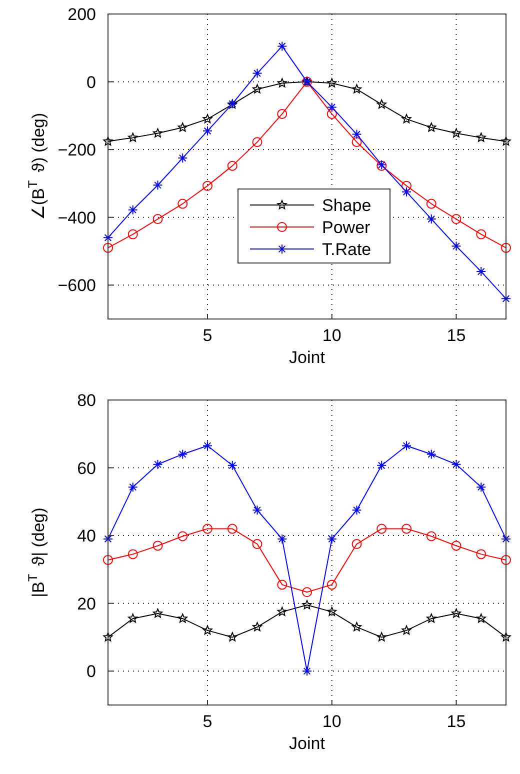 The width and height of the screenshot is (520, 774). What do you see at coordinates (77, 218) in the screenshot?
I see `y-tick-label: −400` at bounding box center [77, 218].